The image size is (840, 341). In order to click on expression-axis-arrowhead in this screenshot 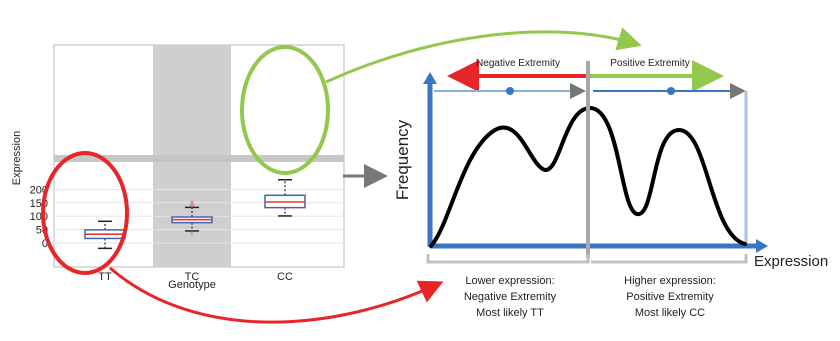, I will do `click(762, 246)`.